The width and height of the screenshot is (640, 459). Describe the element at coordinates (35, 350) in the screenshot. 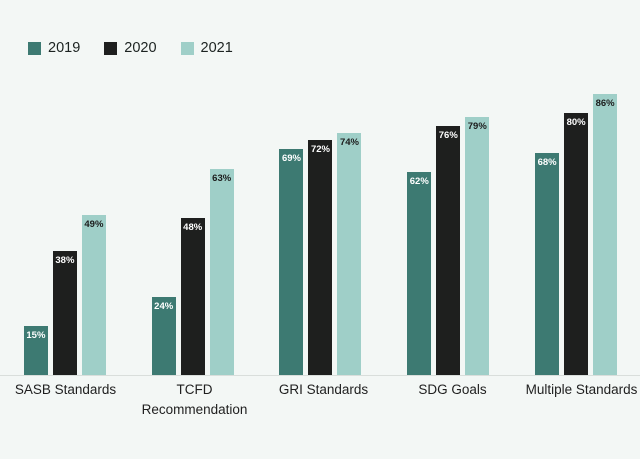

I see `bar-2019: 15%` at that location.